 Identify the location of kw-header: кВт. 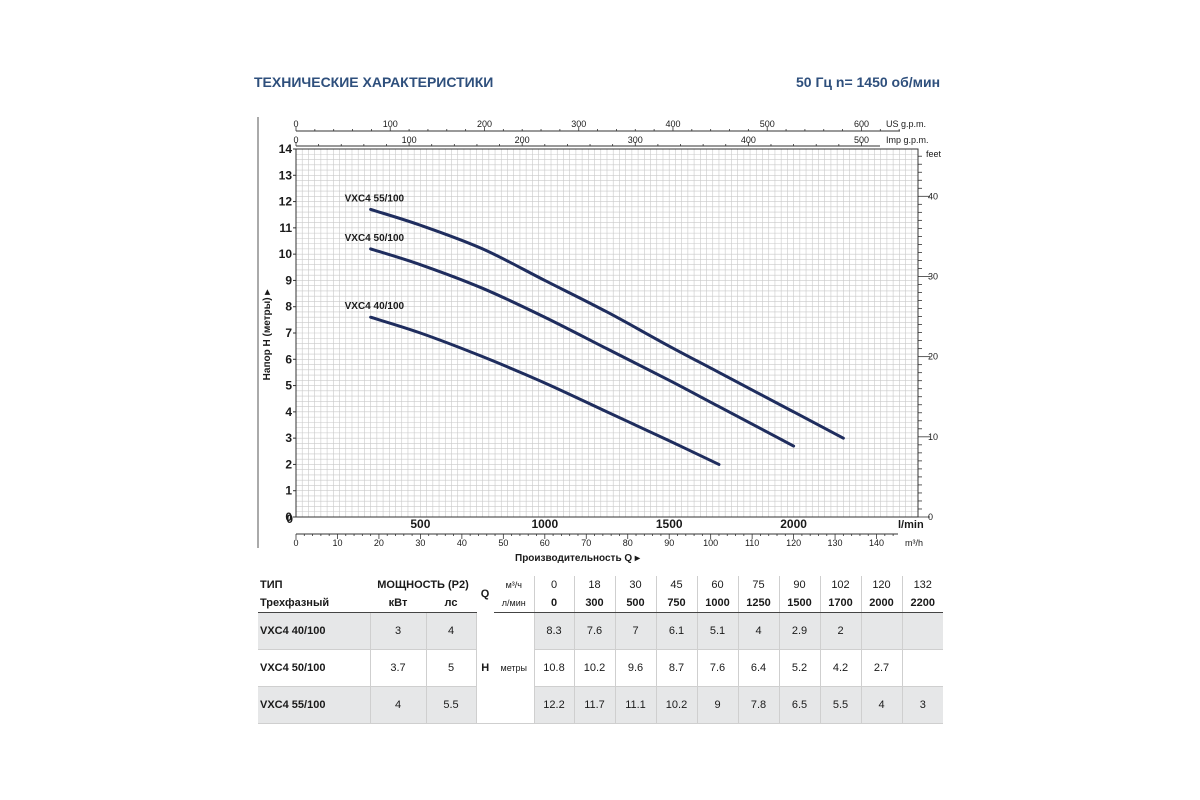
(398, 603).